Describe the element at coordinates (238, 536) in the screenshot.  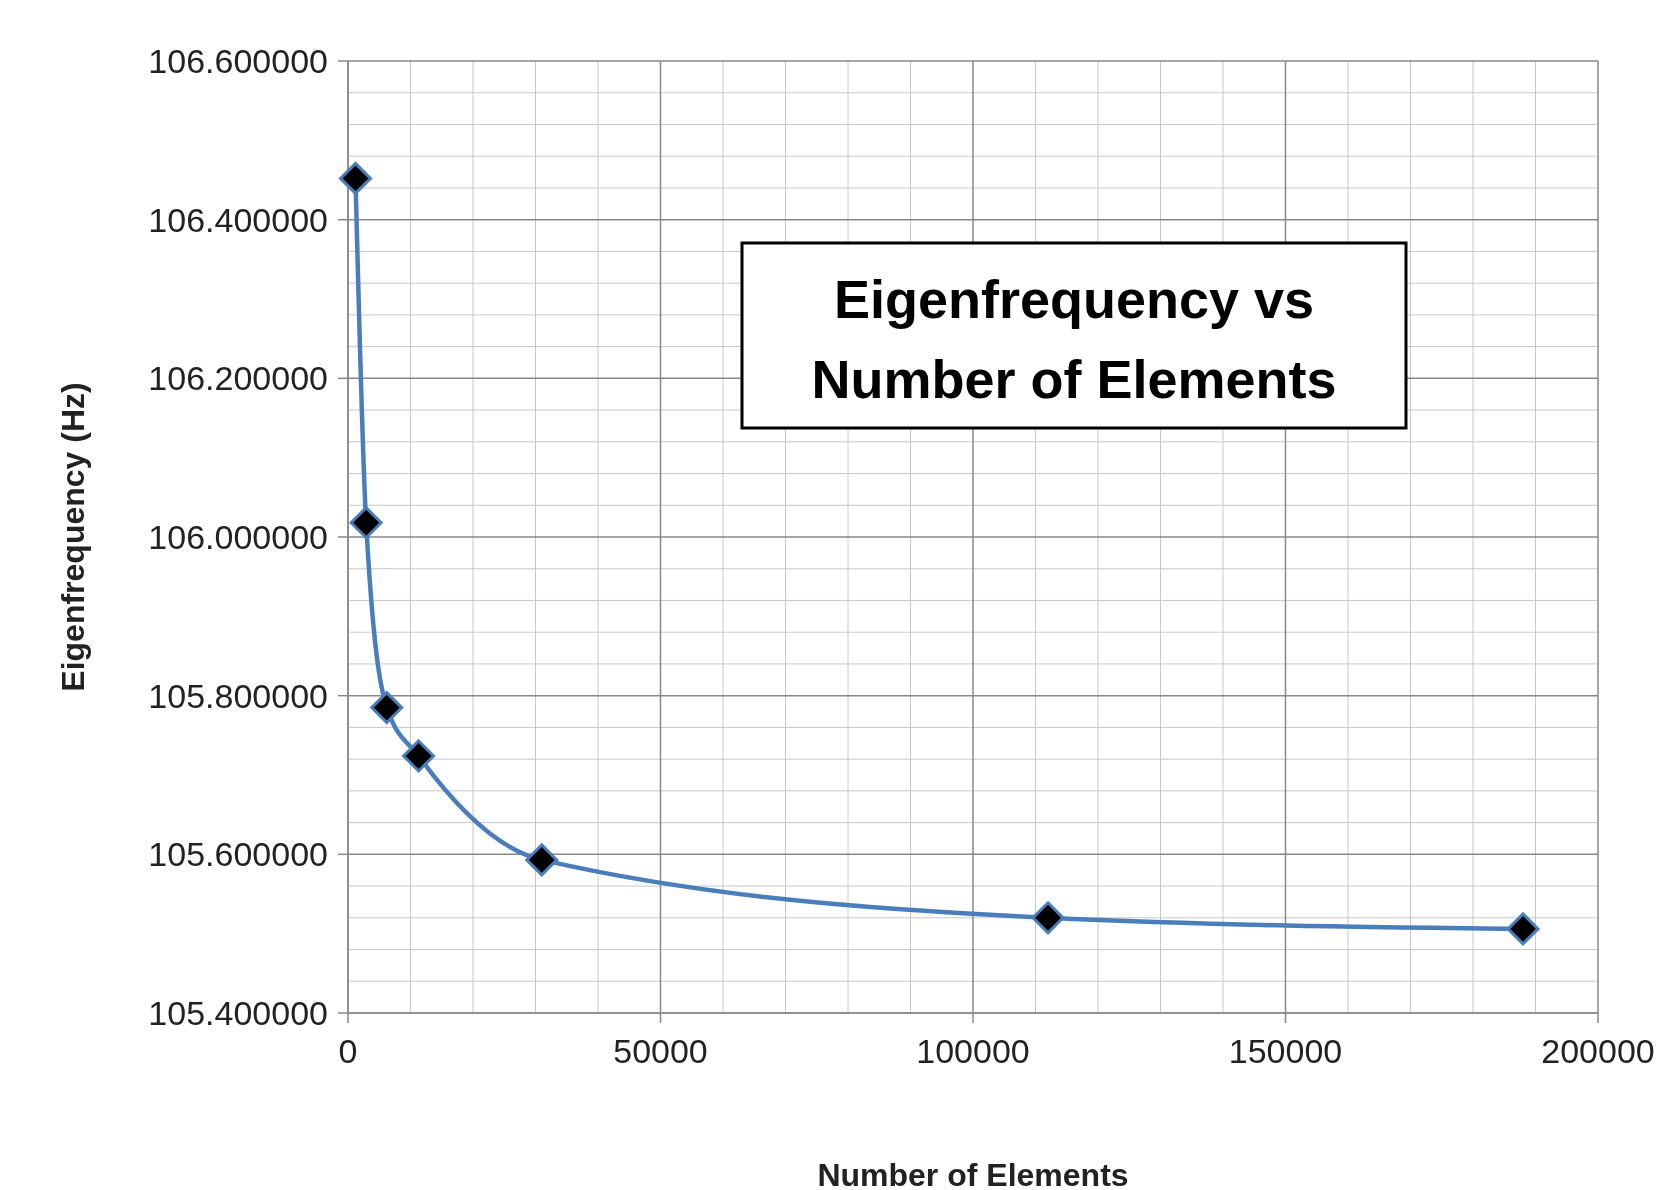
I see `y-tick-label: 106.000000` at that location.